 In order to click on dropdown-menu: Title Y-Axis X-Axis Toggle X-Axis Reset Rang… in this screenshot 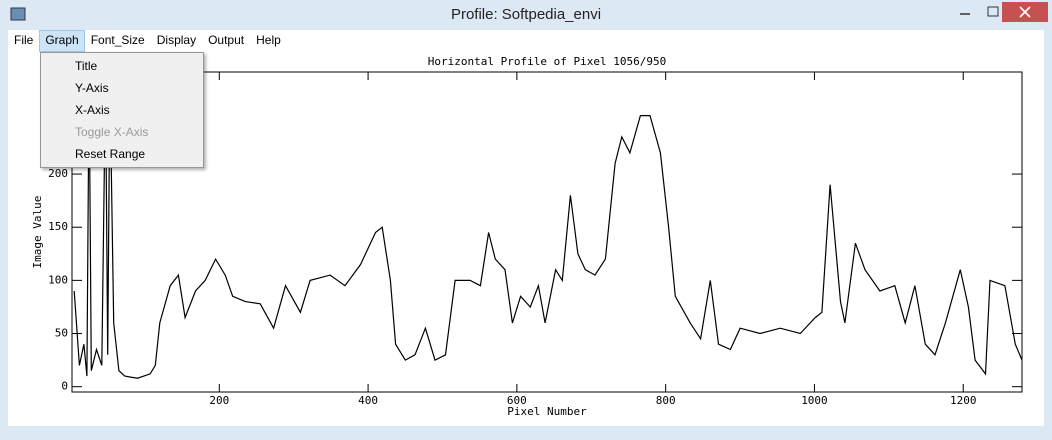, I will do `click(122, 110)`.